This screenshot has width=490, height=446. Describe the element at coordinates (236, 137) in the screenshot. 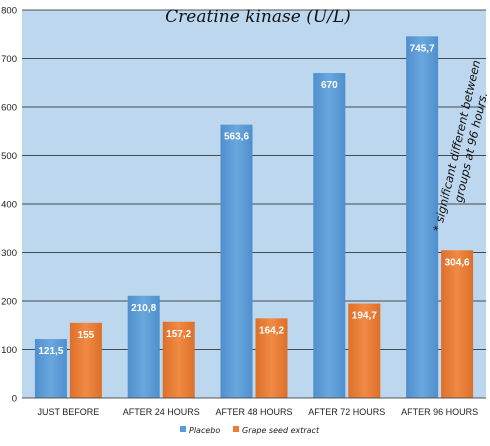

I see `data-label: 563,6` at that location.